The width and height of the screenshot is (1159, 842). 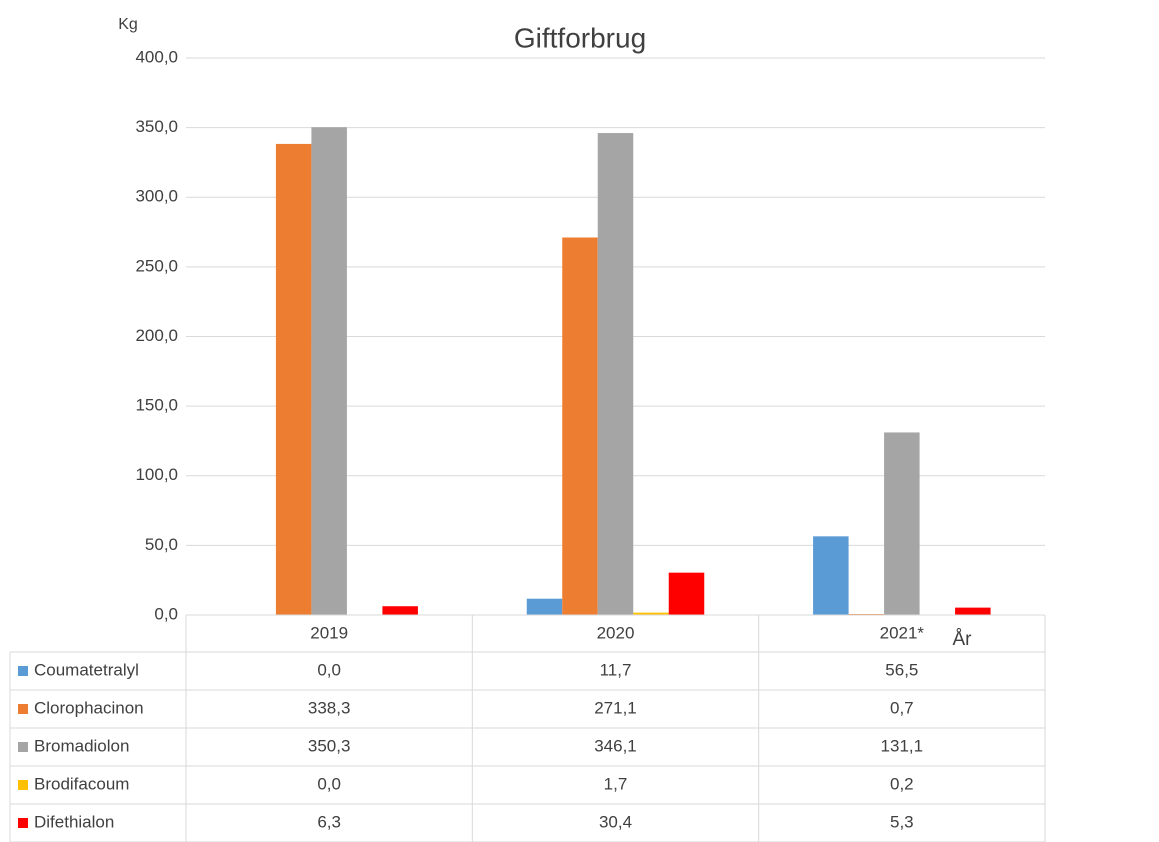 What do you see at coordinates (89, 707) in the screenshot?
I see `legend-label: Clorophacinon` at bounding box center [89, 707].